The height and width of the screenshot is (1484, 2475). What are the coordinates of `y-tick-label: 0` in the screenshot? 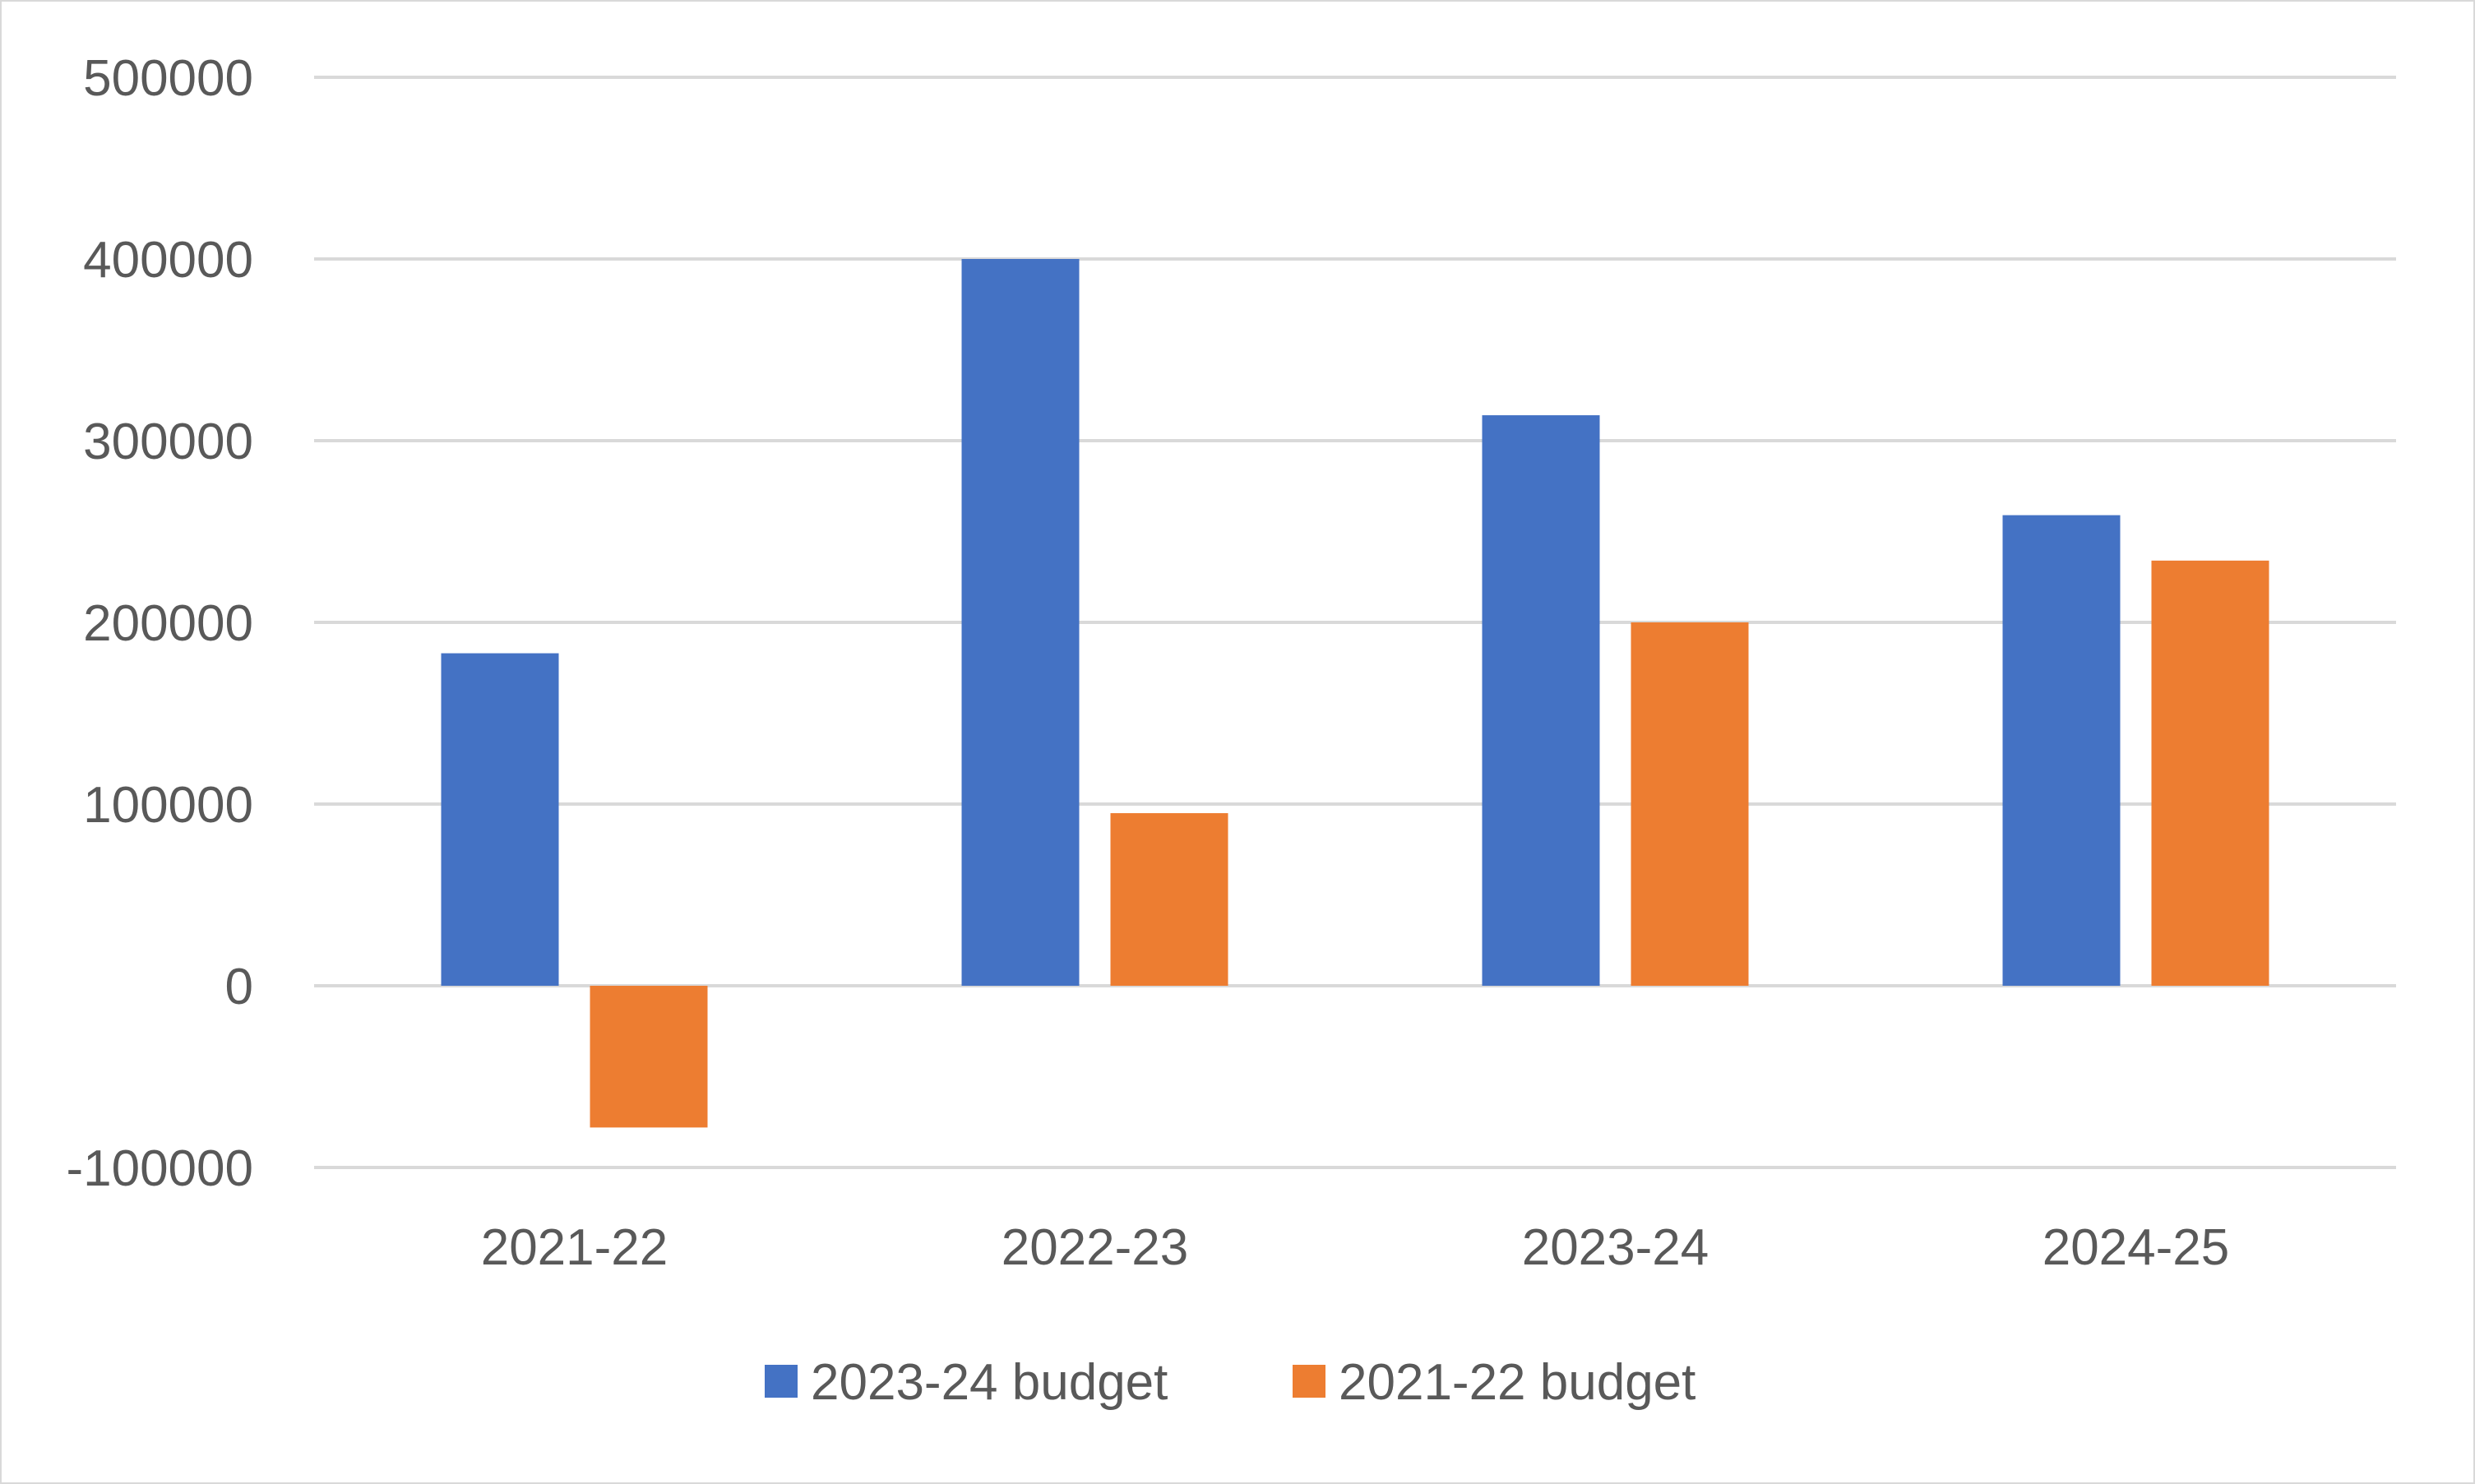 It's located at (239, 987).